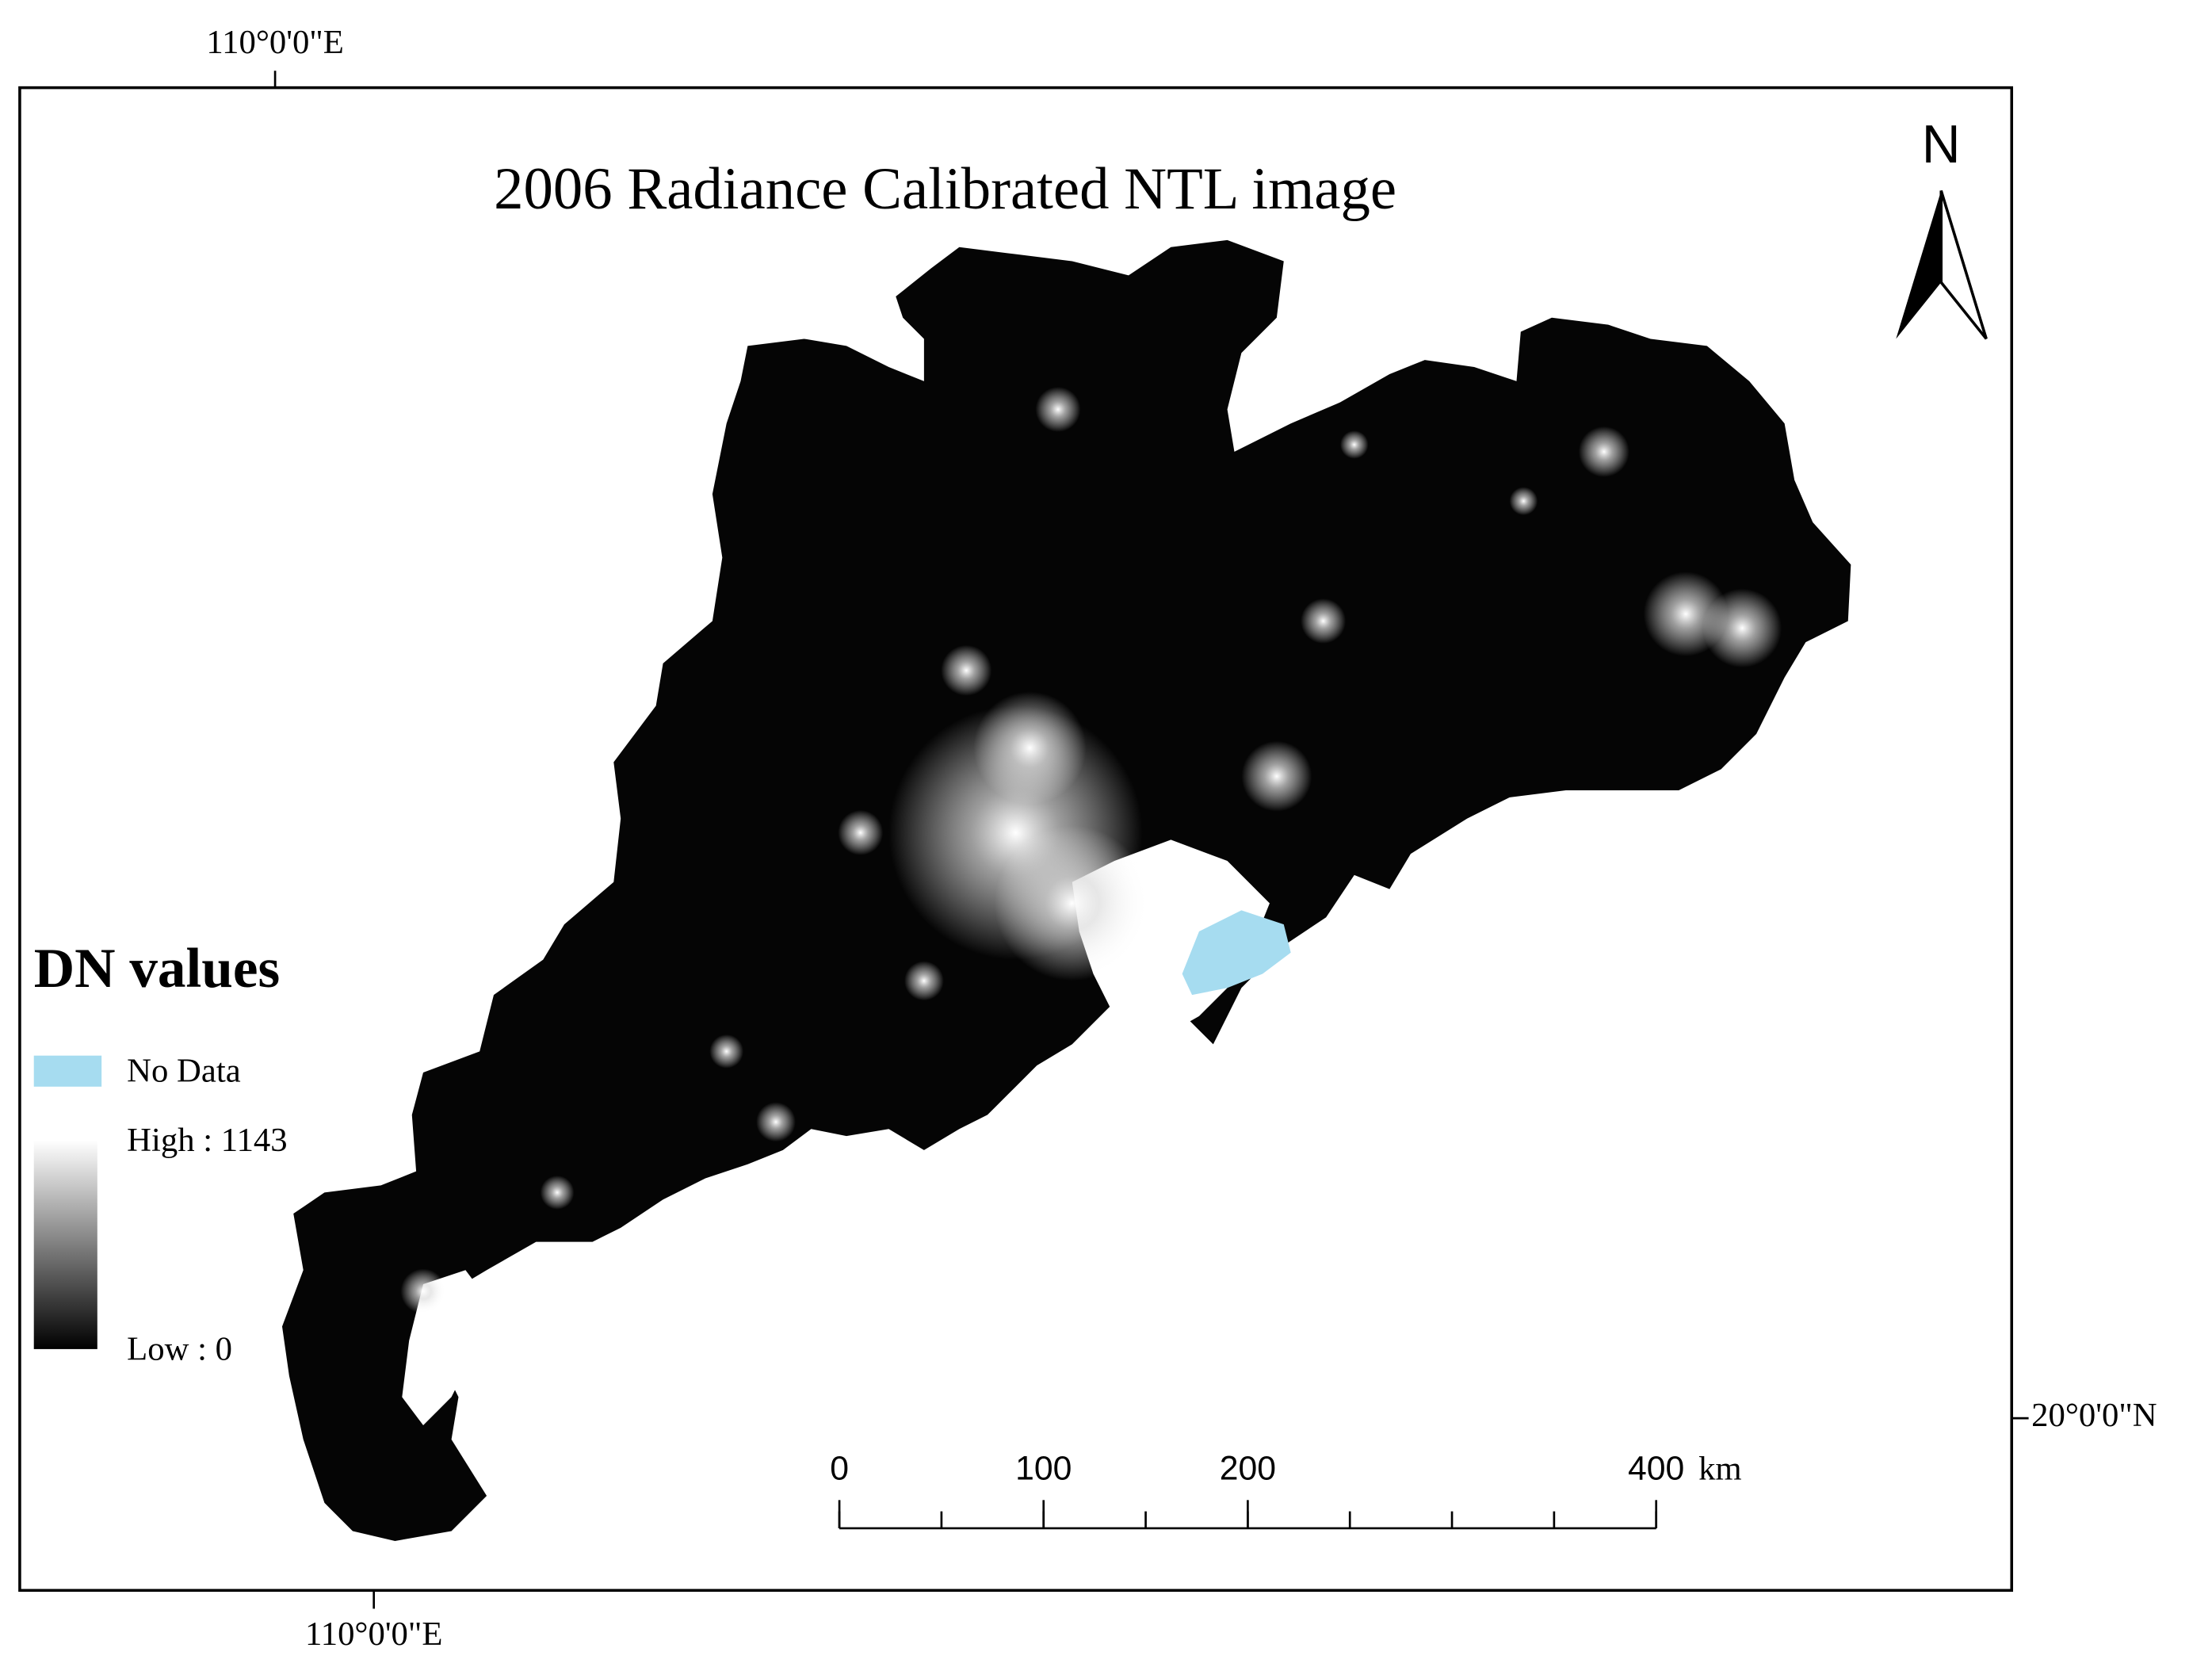 Image resolution: width=2212 pixels, height=1671 pixels. I want to click on legend-label: High : 1143, so click(207, 1140).